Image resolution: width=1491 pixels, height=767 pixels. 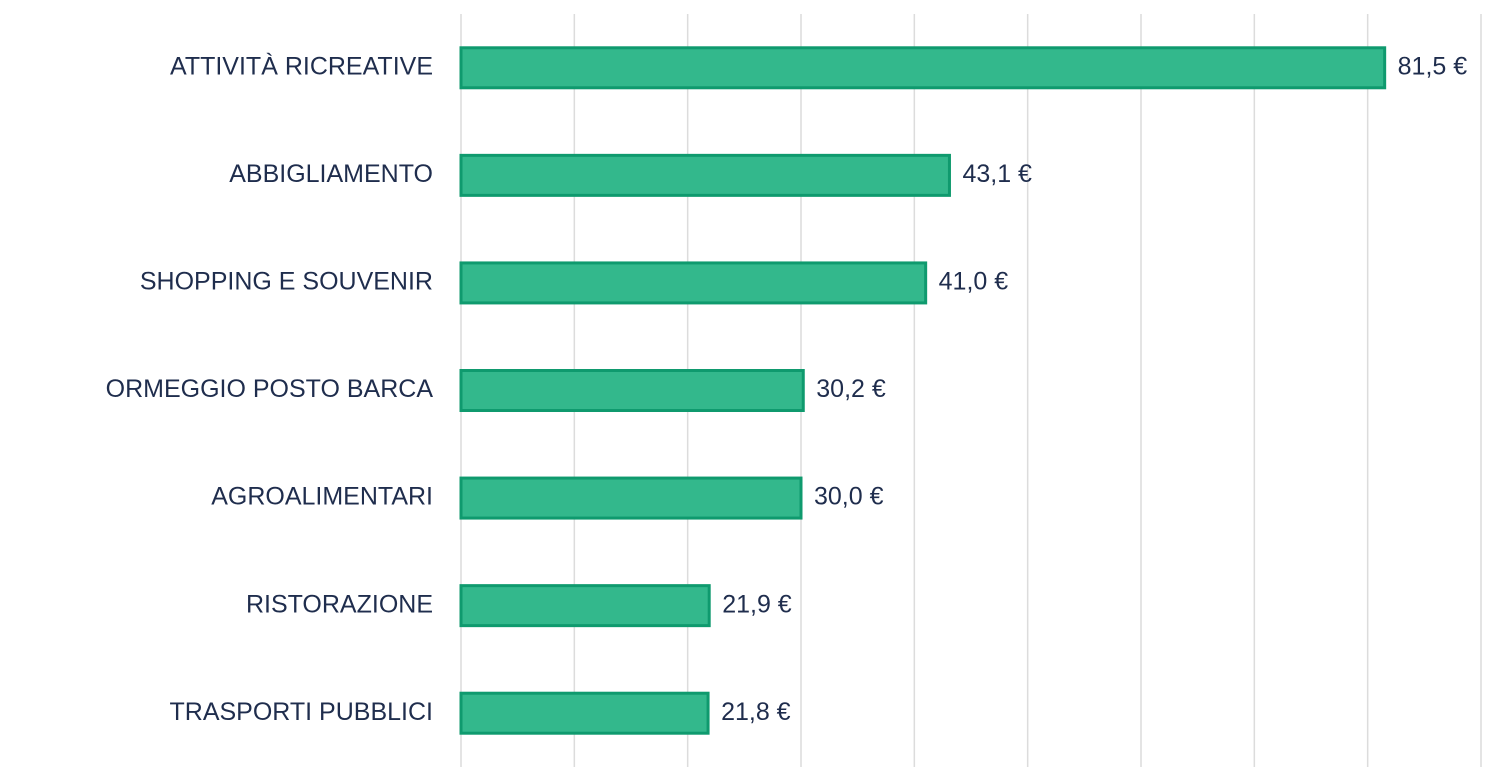 What do you see at coordinates (974, 282) in the screenshot?
I see `value-label: 41,0 €` at bounding box center [974, 282].